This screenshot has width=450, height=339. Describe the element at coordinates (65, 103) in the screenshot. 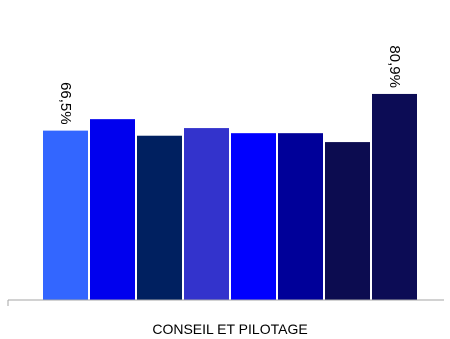

I see `data-label-1: 66,5%` at that location.